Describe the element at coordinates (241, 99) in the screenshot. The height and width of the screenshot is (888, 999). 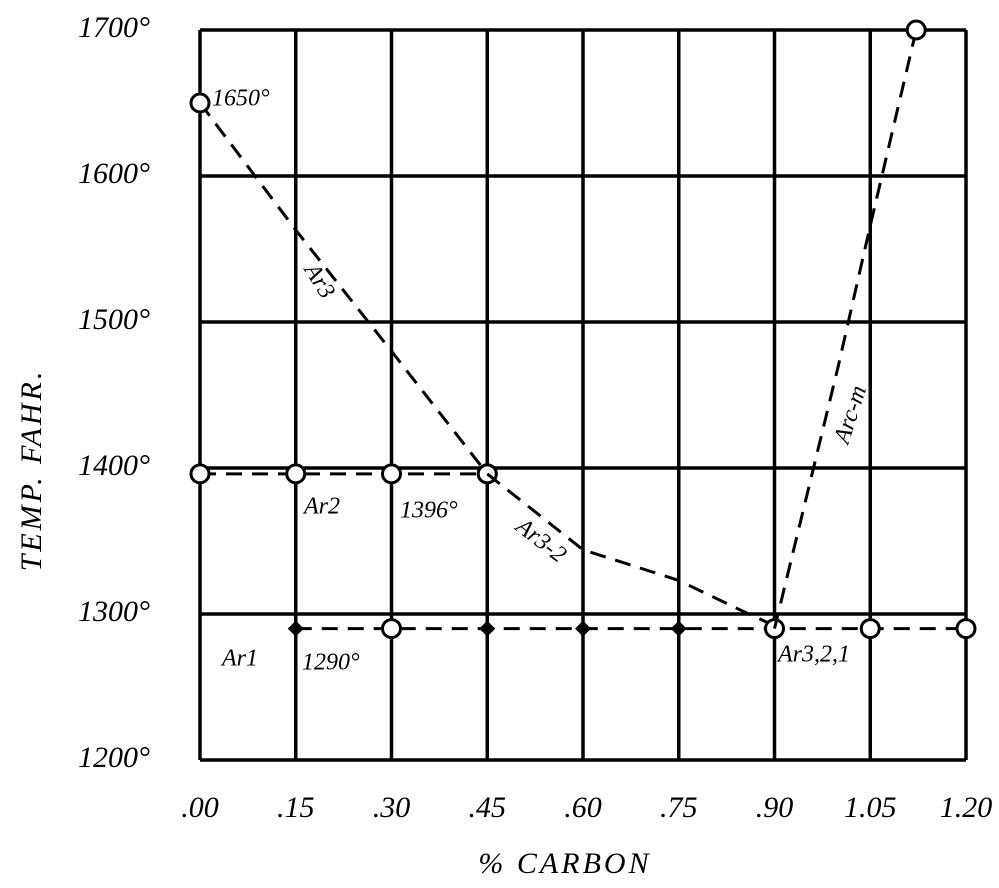
I see `annotation: 1650°` at that location.